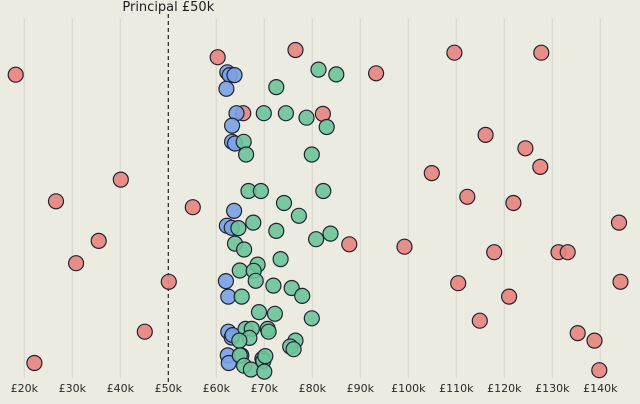 This screenshot has height=404, width=640. I want to click on x-tick-label: £60k, so click(217, 388).